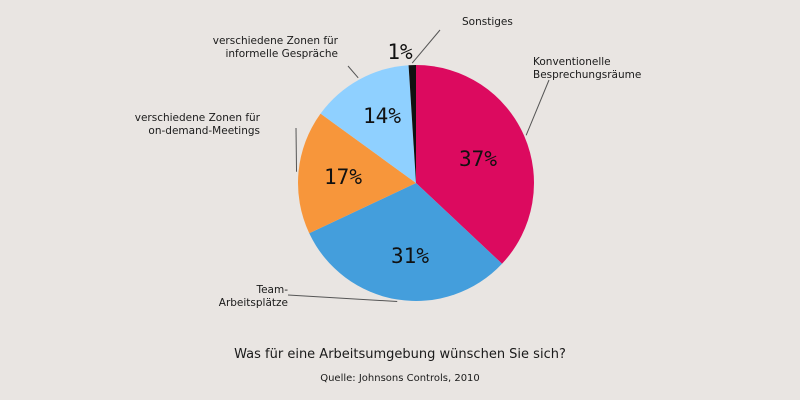 The width and height of the screenshot is (800, 400). What do you see at coordinates (296, 149) in the screenshot?
I see `leader-line-verschiedene-zonen-für-on-demand-meetings` at bounding box center [296, 149].